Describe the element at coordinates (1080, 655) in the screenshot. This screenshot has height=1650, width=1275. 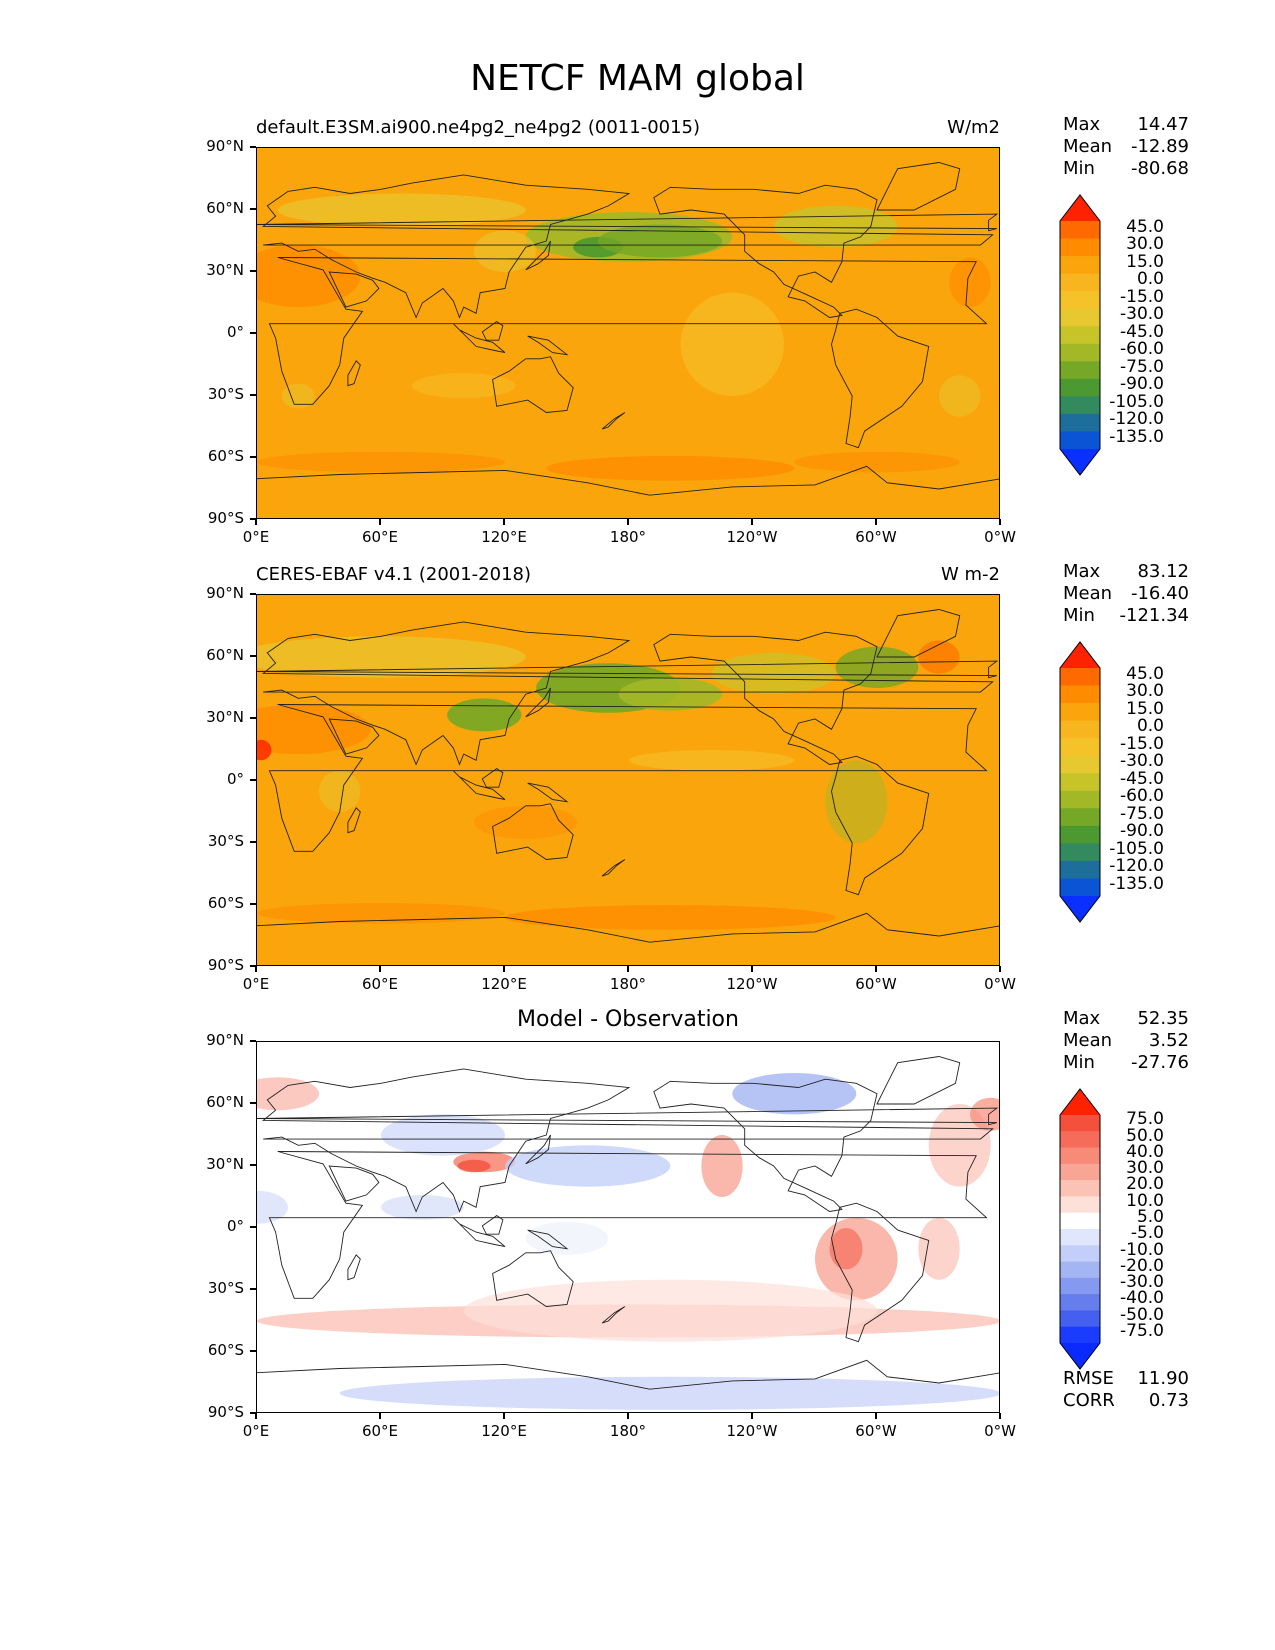
I see `colorbar-extend-max` at that location.